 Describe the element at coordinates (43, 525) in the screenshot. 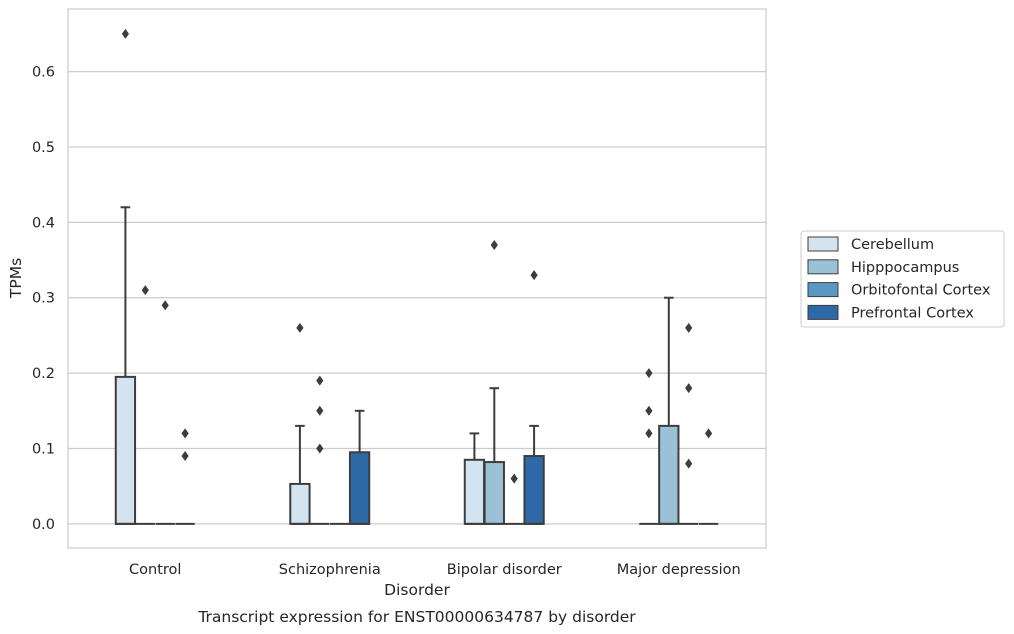

I see `y-tick-label: 0.0` at that location.